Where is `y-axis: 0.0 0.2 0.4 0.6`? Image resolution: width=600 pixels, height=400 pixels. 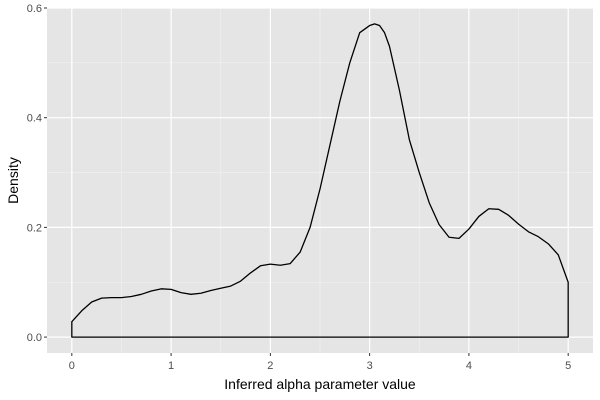
y-axis: 0.0 0.2 0.4 0.6 is located at coordinates (37, 173).